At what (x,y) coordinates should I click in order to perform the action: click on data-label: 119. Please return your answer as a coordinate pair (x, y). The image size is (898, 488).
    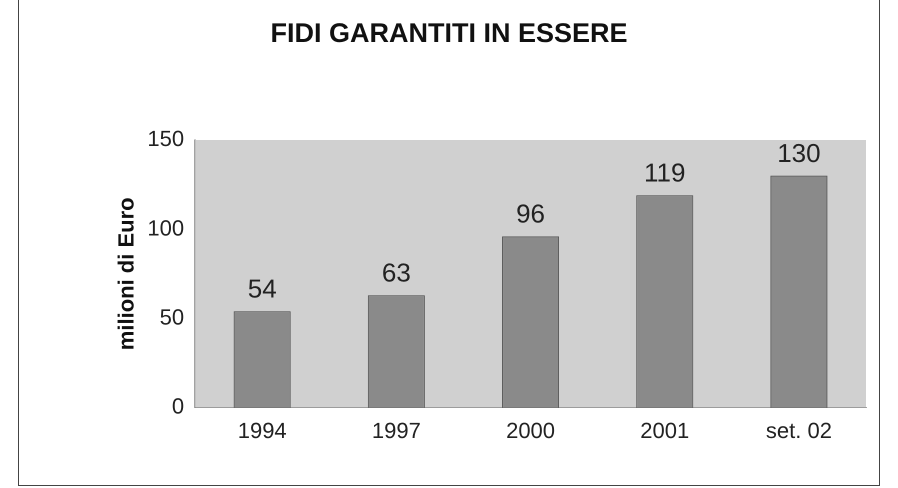
    Looking at the image, I should click on (665, 172).